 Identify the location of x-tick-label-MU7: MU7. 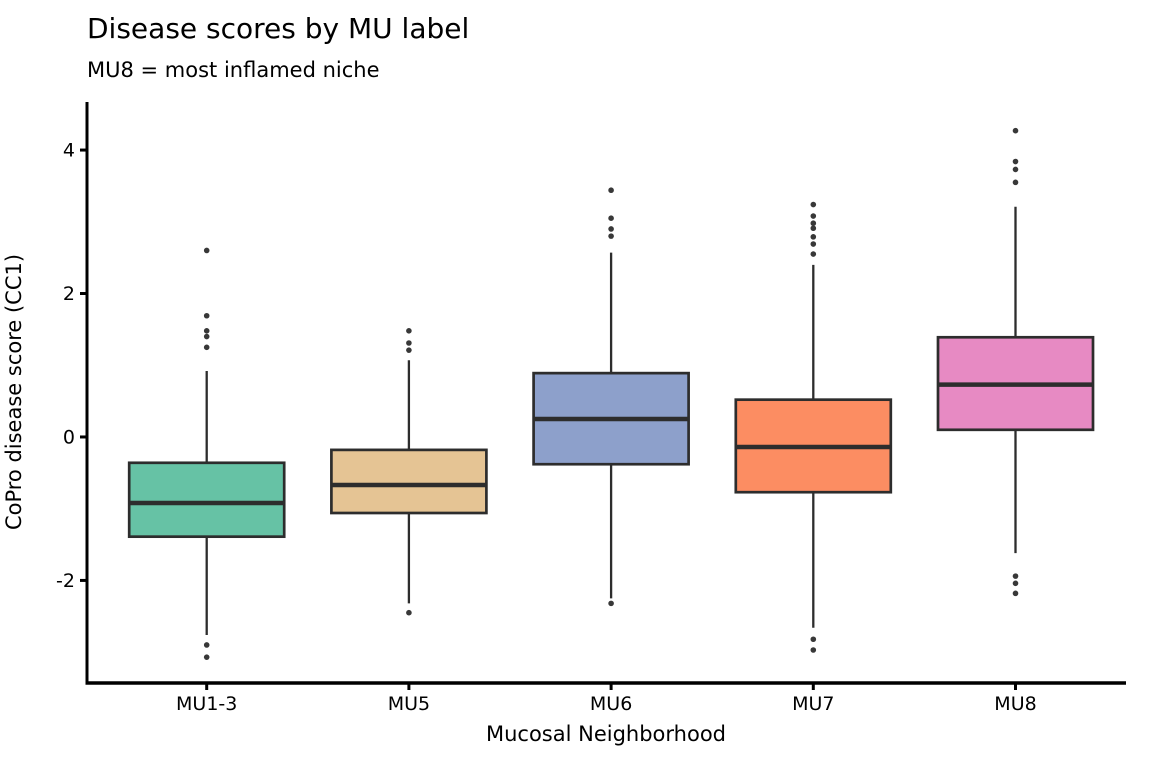
(813, 704).